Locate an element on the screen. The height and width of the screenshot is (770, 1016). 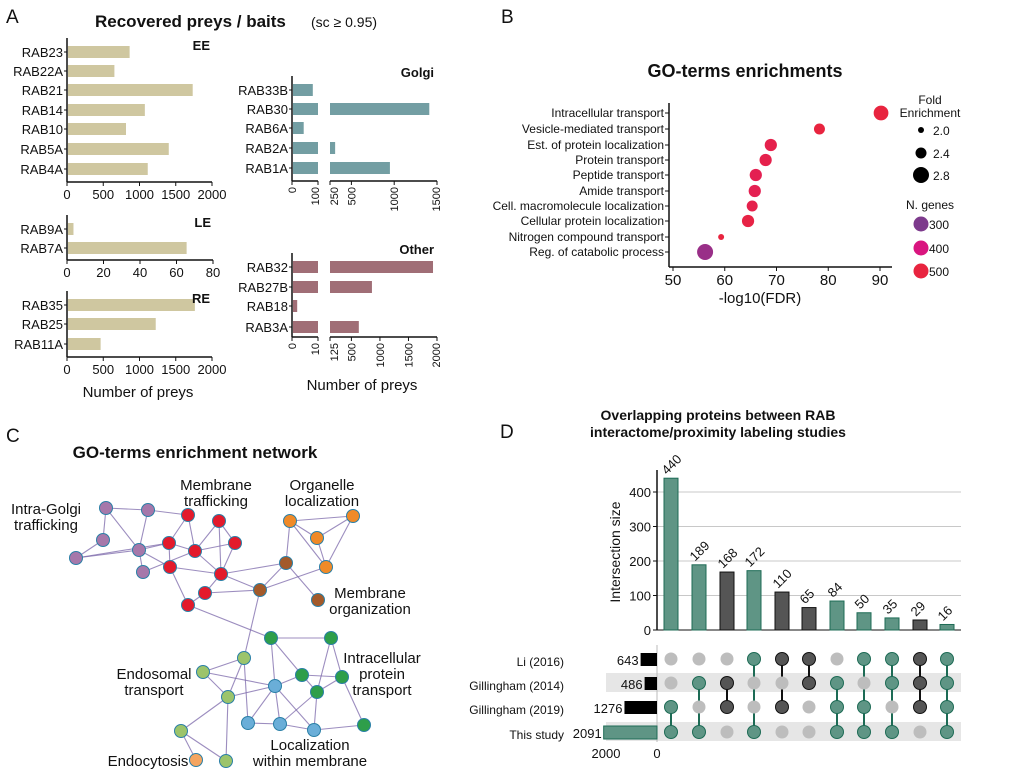
golgi-x-tick-label: 0 is located at coordinates (293, 190).